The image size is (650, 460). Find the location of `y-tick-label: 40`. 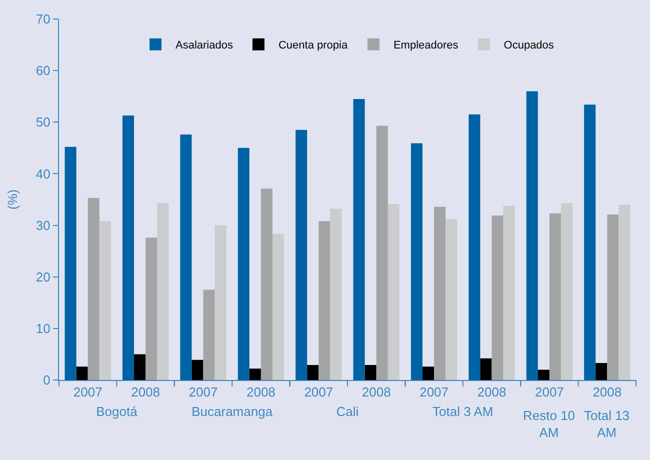

y-tick-label: 40 is located at coordinates (43, 174).